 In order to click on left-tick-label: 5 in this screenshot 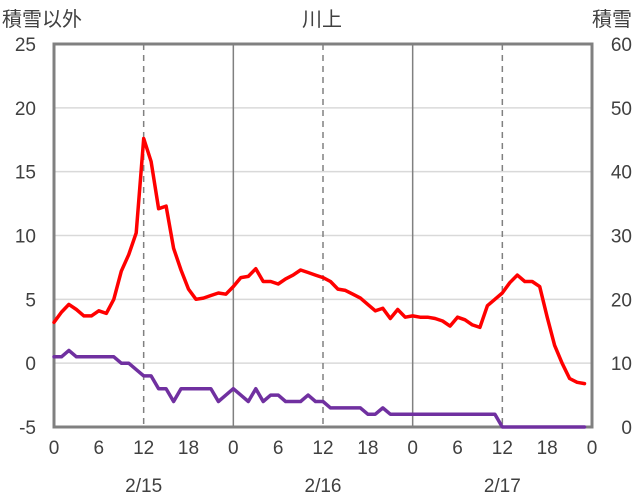, I will do `click(30, 300)`.